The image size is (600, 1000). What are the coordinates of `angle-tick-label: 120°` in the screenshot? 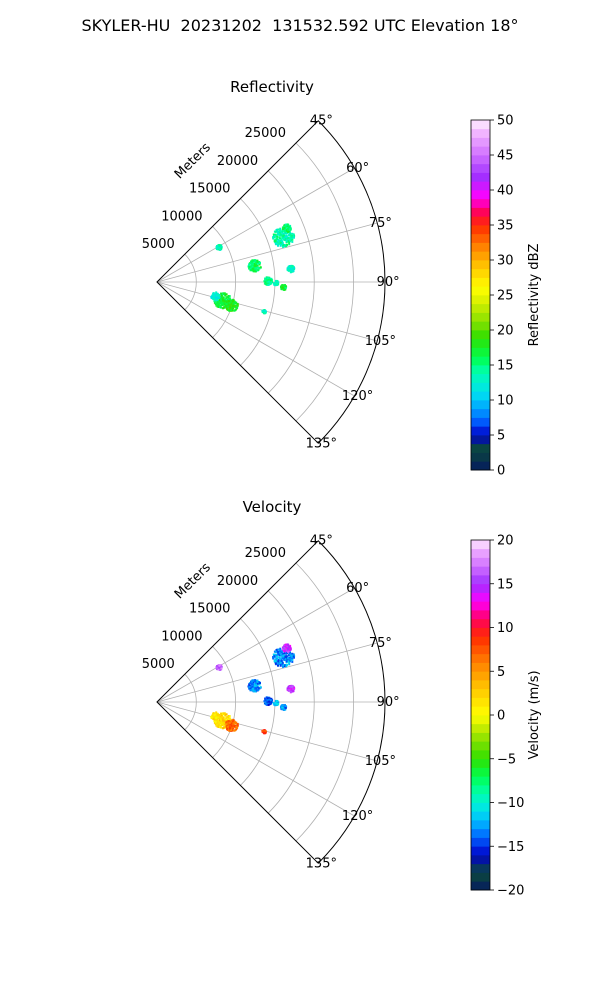 It's located at (357, 816).